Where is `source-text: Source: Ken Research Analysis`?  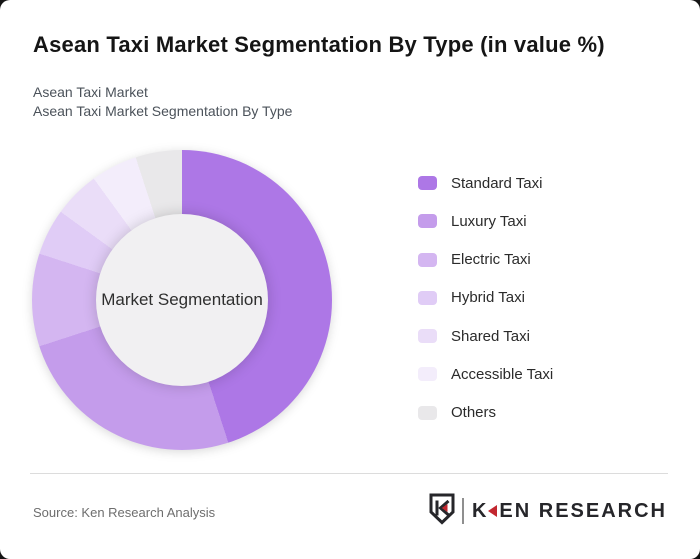
source-text: Source: Ken Research Analysis is located at coordinates (124, 512).